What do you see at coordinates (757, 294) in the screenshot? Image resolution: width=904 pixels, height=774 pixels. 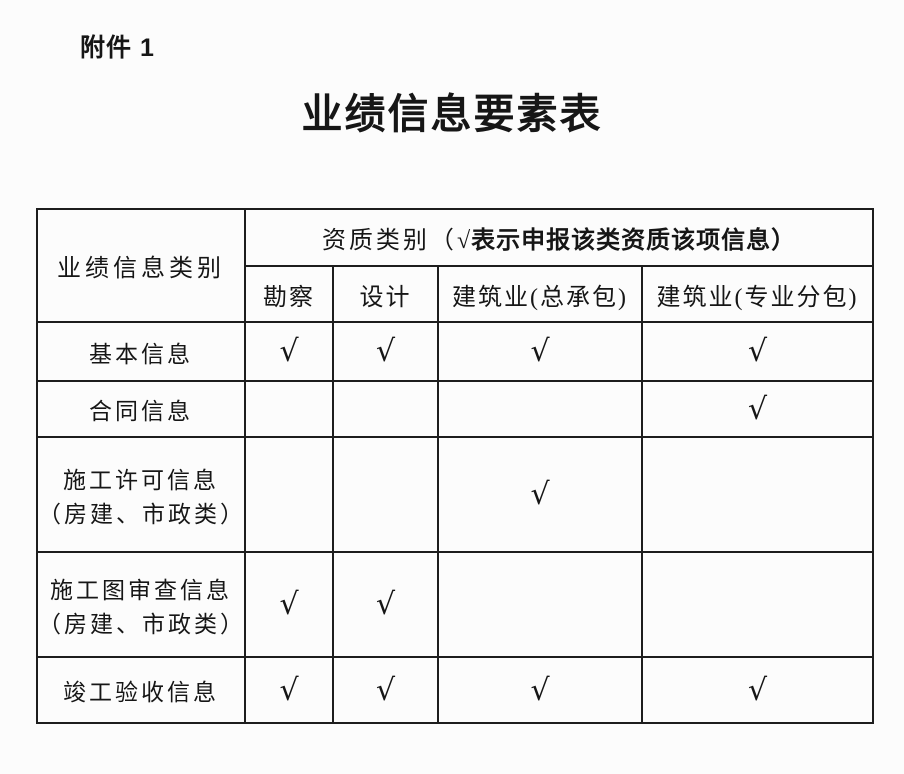 I see `column-header-3: 建筑业(专业分包)` at bounding box center [757, 294].